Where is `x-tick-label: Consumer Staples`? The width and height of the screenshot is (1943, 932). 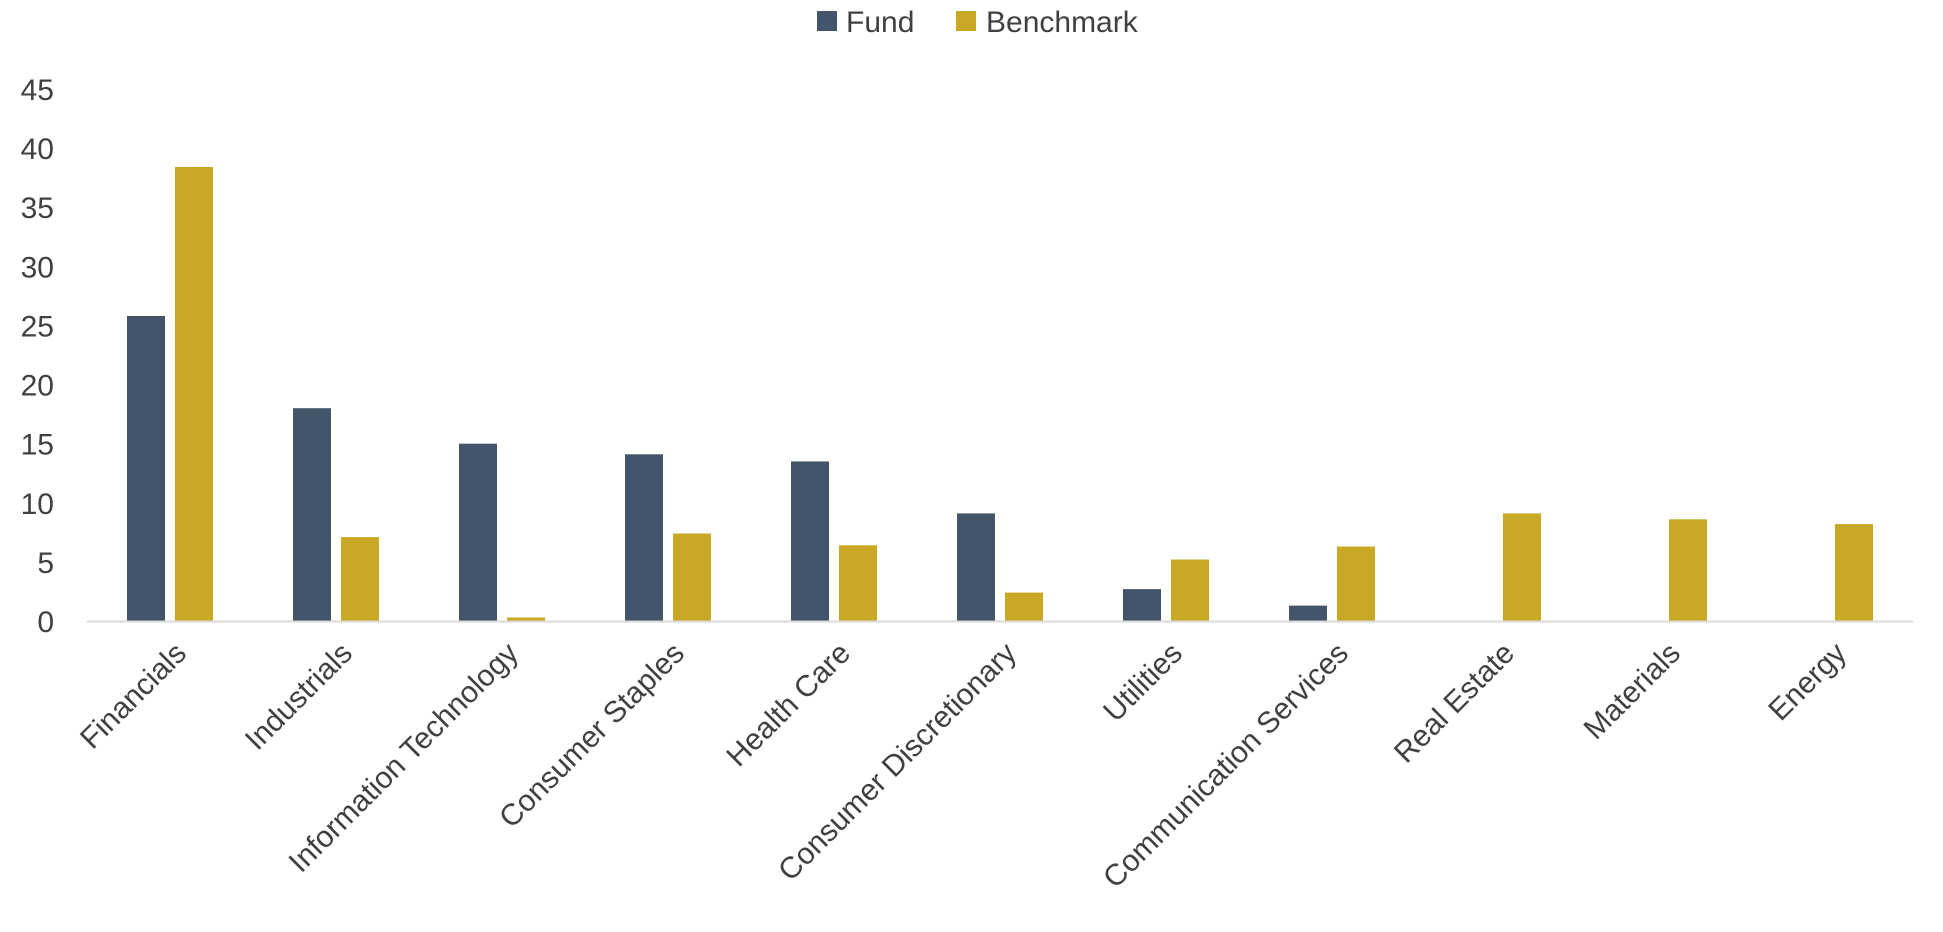
x-tick-label: Consumer Staples is located at coordinates (592, 736).